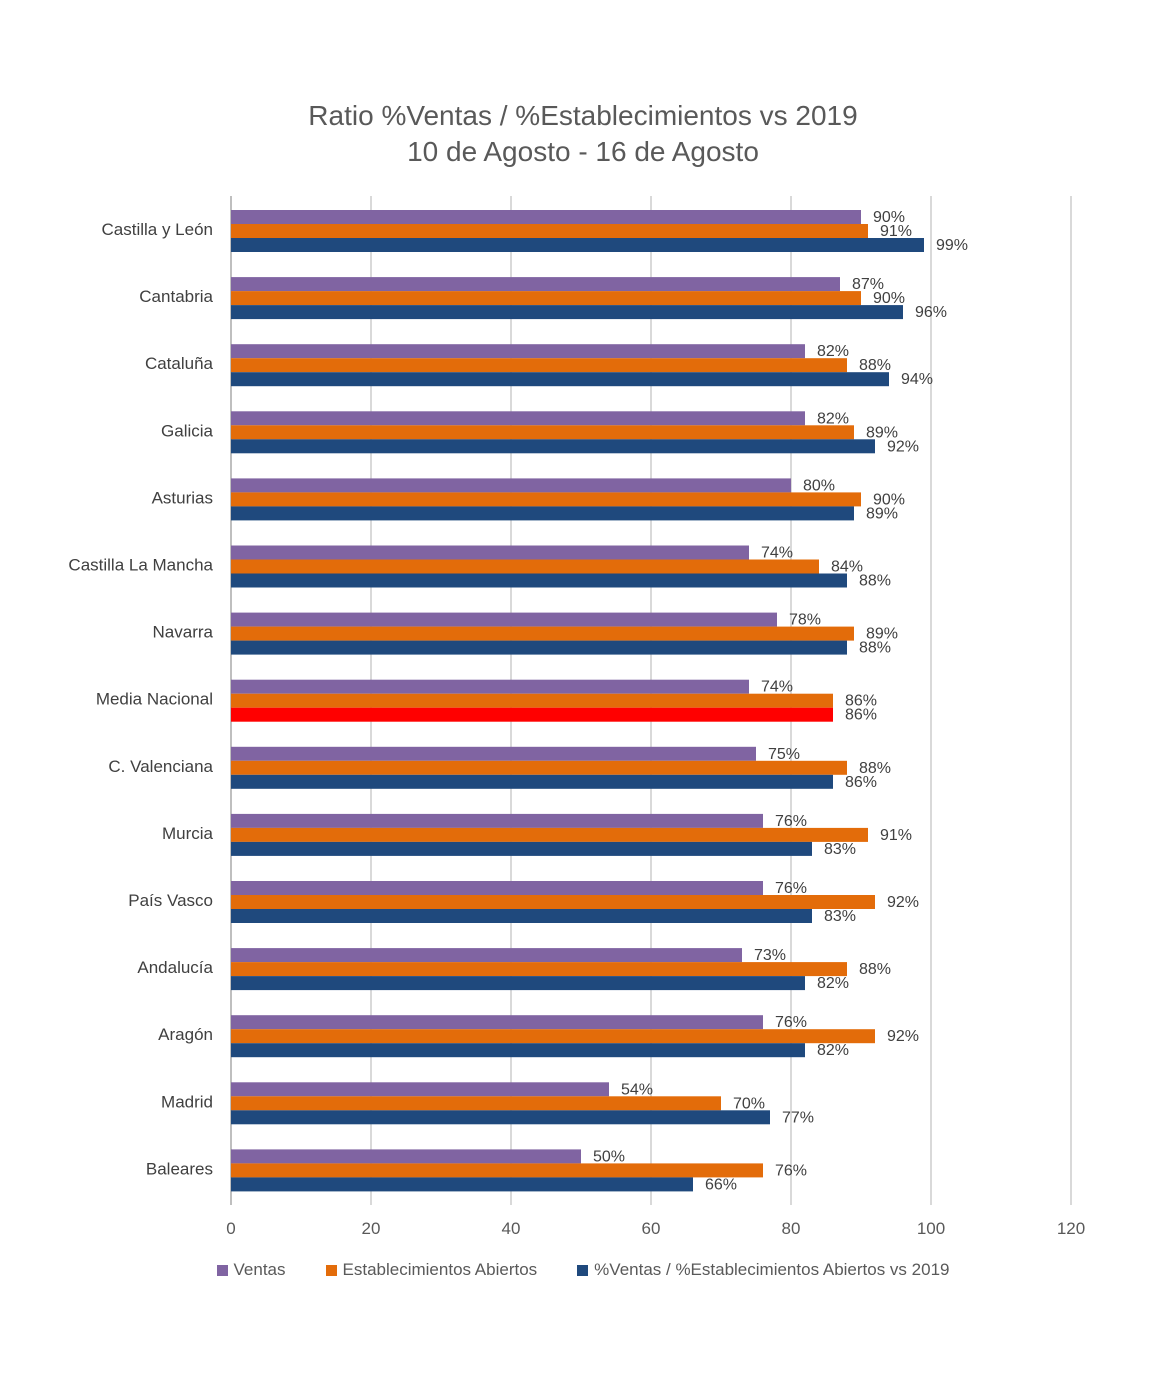  I want to click on category-label: Cataluña, so click(179, 363).